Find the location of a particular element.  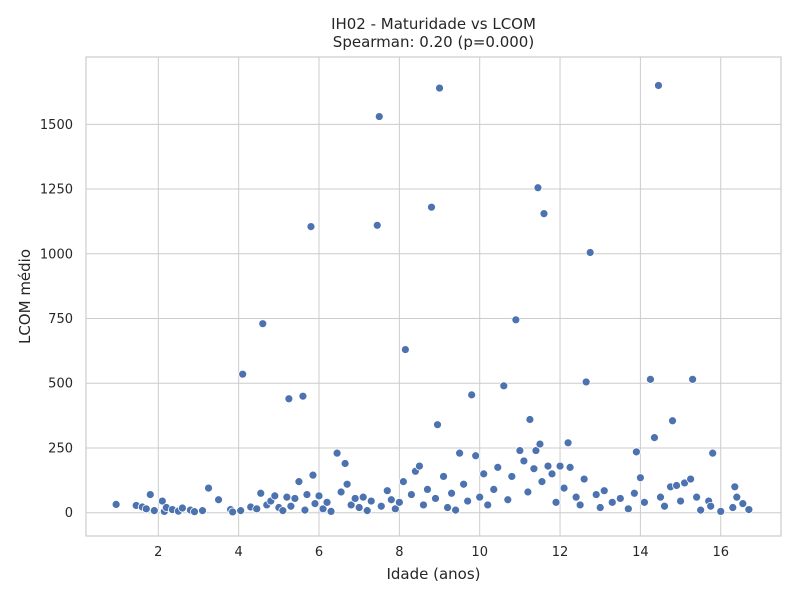

y-tick-label: 250 is located at coordinates (60, 448).